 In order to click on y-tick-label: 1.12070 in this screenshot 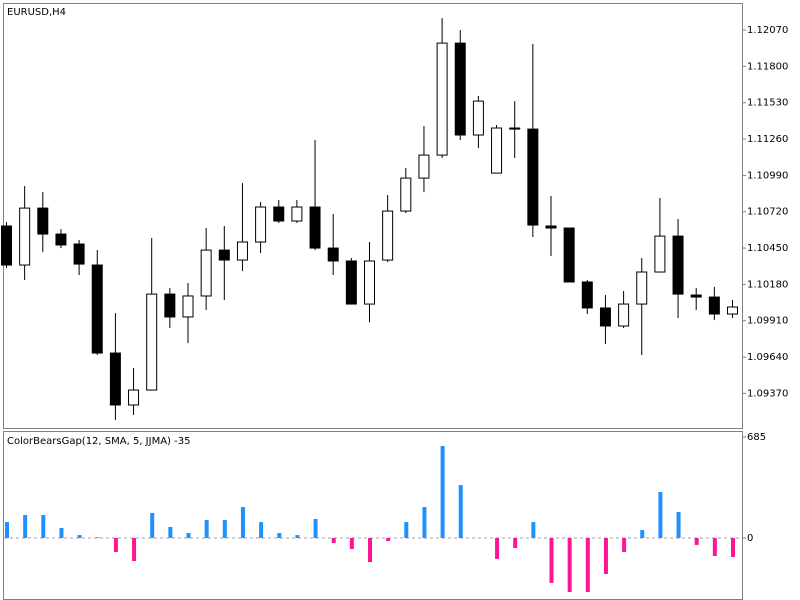, I will do `click(767, 30)`.